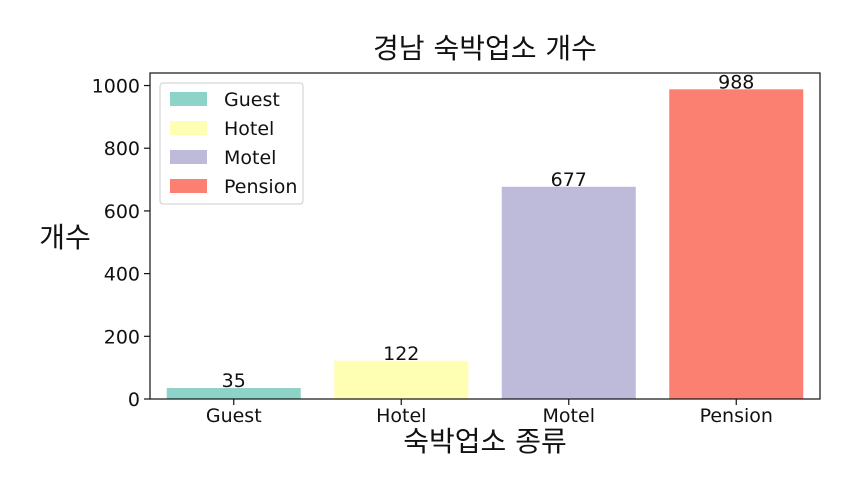 Image resolution: width=855 pixels, height=493 pixels. What do you see at coordinates (568, 292) in the screenshot?
I see `bar-motel` at bounding box center [568, 292].